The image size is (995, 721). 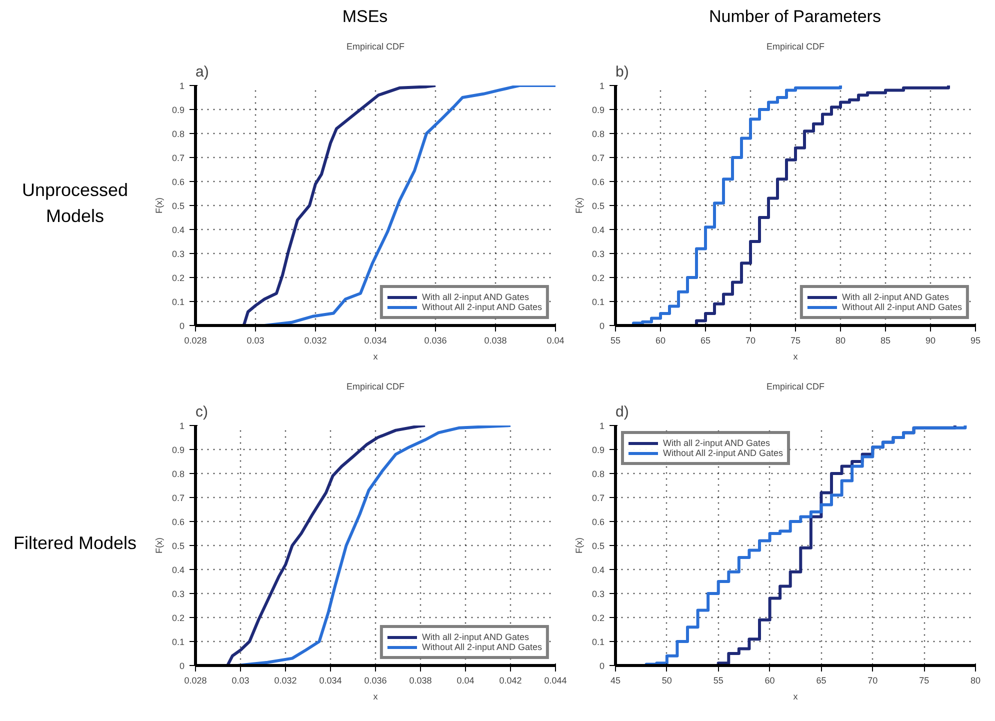 What do you see at coordinates (930, 341) in the screenshot?
I see `x-tick-label: 90` at bounding box center [930, 341].